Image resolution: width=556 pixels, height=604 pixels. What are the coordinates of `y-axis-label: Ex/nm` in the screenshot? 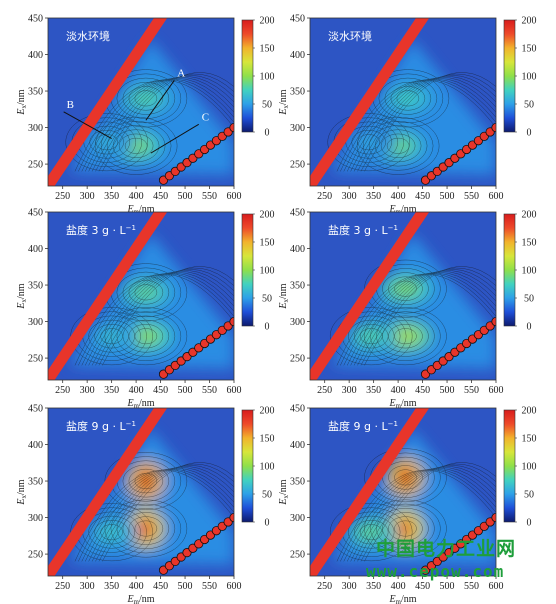 It's located at (22, 102).